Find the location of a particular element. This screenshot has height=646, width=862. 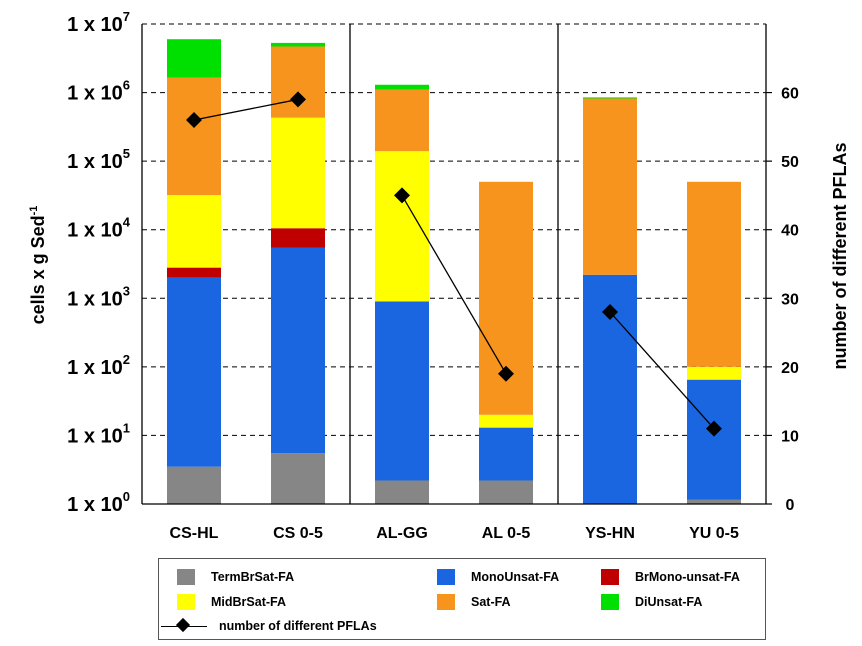

legend-label: TermBrSat-FA is located at coordinates (253, 577).